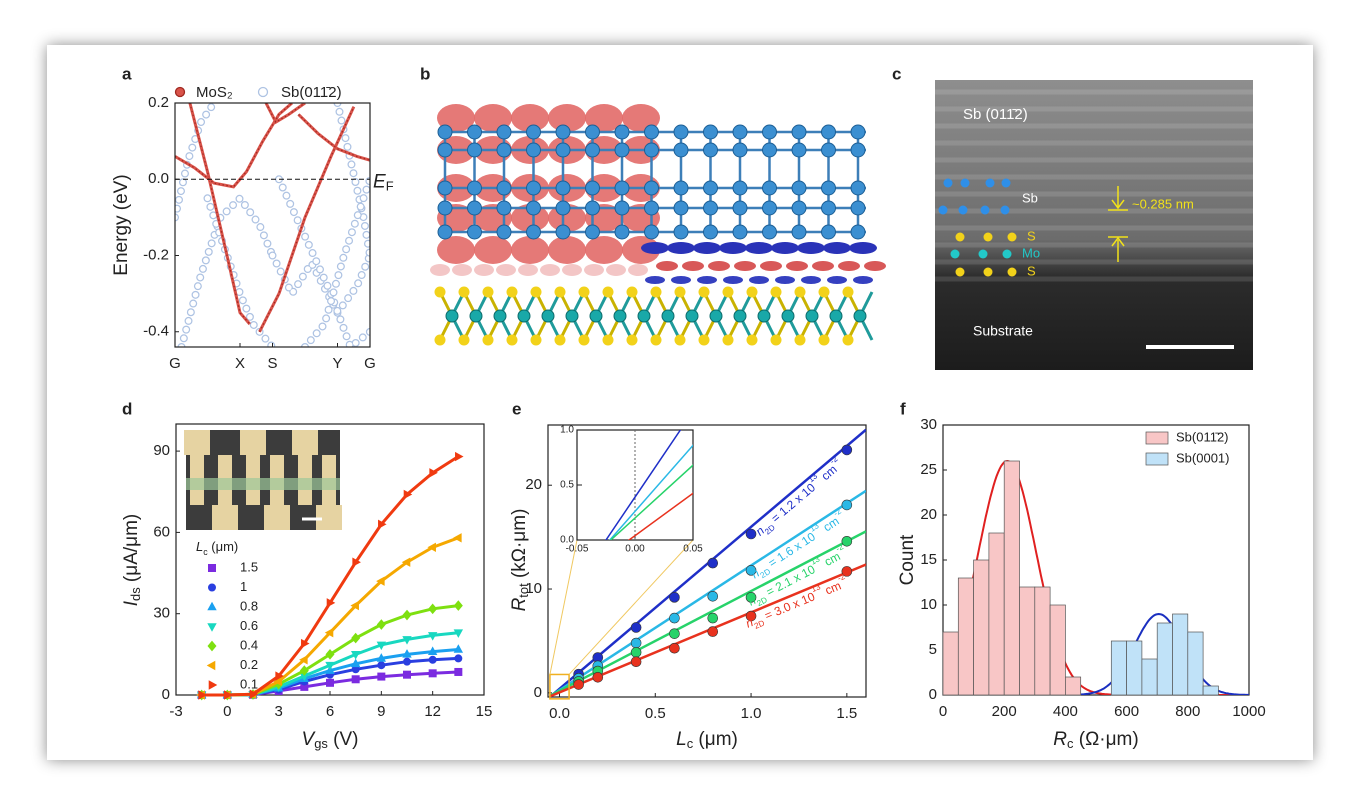 Image resolution: width=1360 pixels, height=806 pixels. Describe the element at coordinates (577, 549) in the screenshot. I see `x-tick-label: -0.05` at that location.